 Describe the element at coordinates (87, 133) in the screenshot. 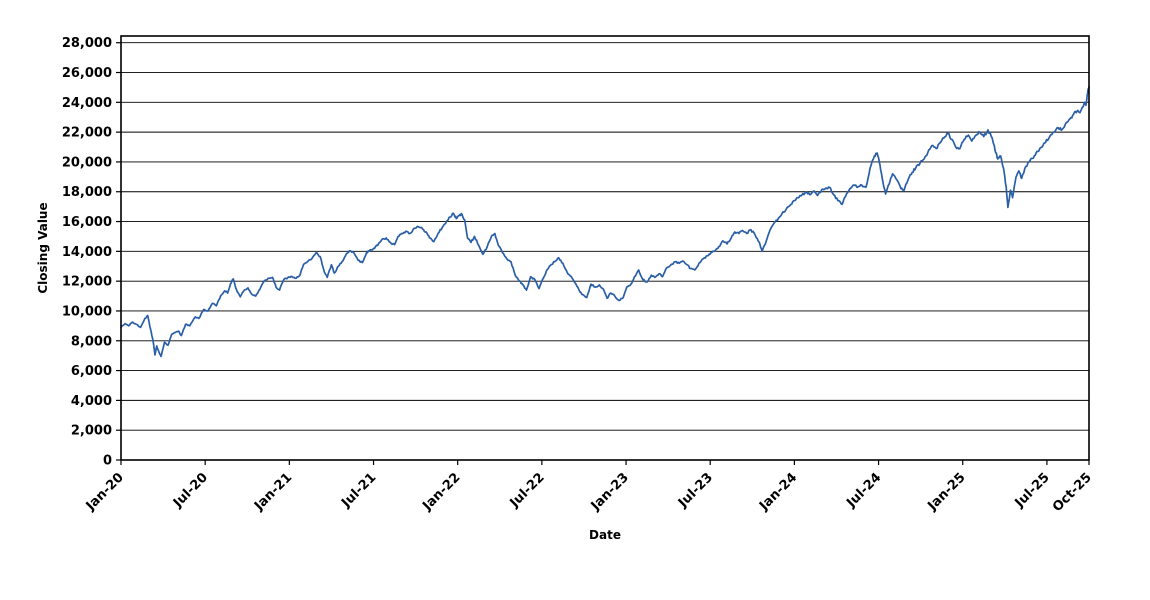

I see `y-tick-label: 22,000` at that location.